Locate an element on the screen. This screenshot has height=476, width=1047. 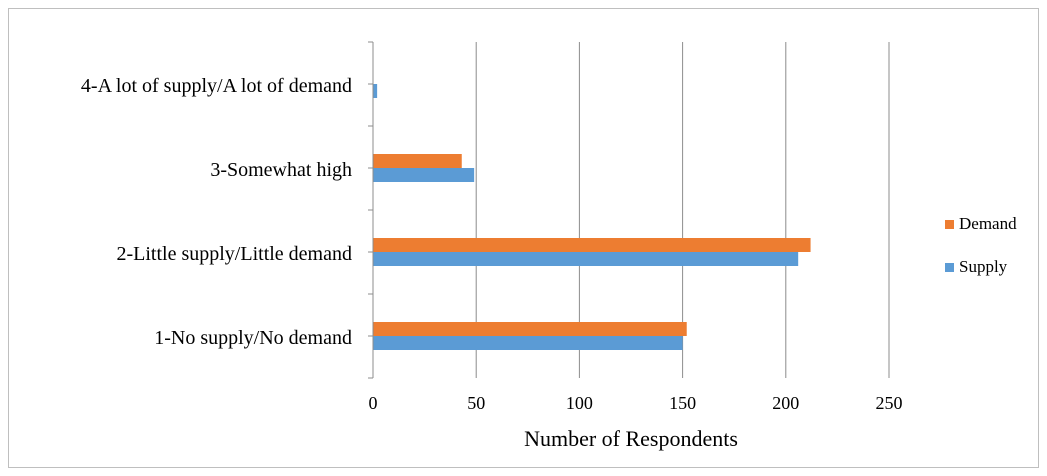
x-tick-label: 0 is located at coordinates (373, 403).